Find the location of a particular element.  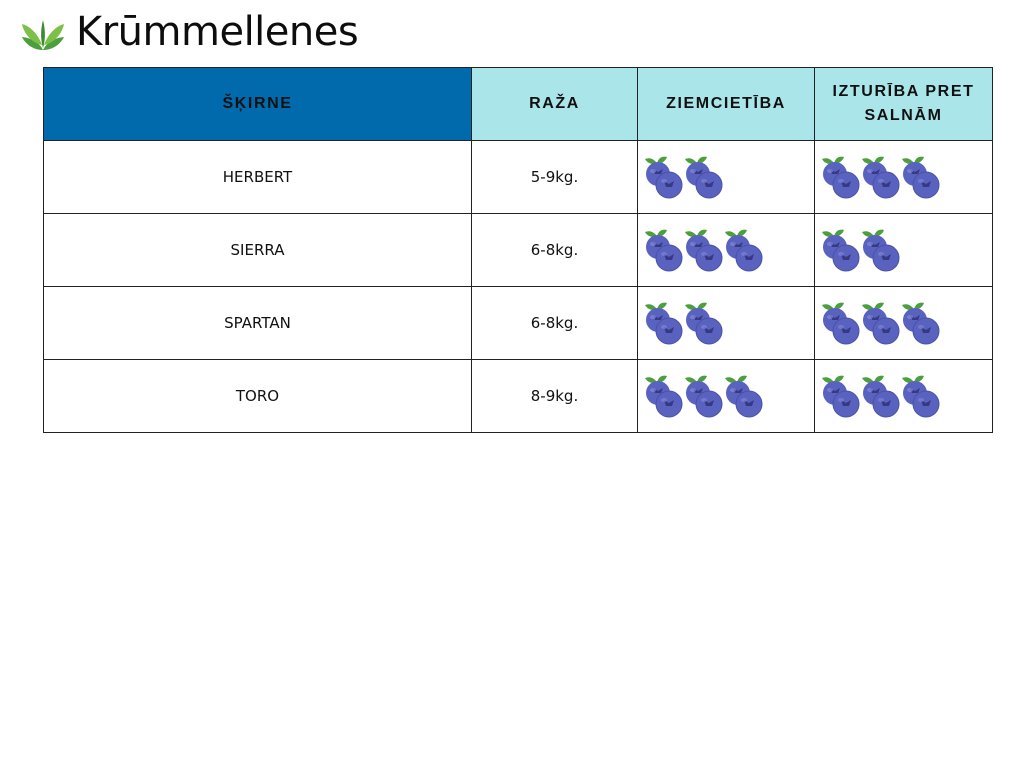

header-variety: ŠĶIRNE is located at coordinates (257, 104).